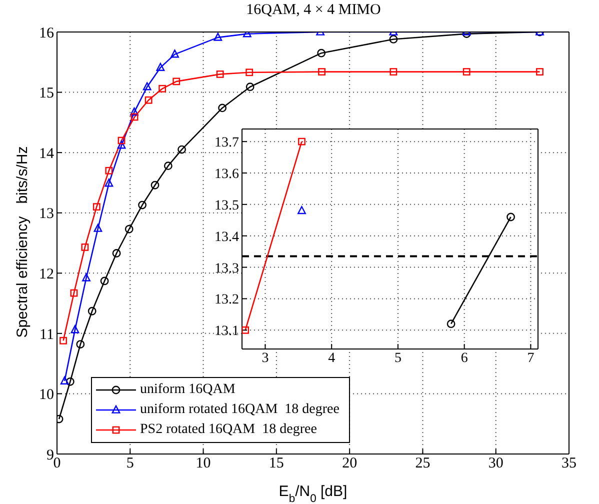  Describe the element at coordinates (226, 206) in the screenshot. I see `y-tick-label: 13.5` at that location.